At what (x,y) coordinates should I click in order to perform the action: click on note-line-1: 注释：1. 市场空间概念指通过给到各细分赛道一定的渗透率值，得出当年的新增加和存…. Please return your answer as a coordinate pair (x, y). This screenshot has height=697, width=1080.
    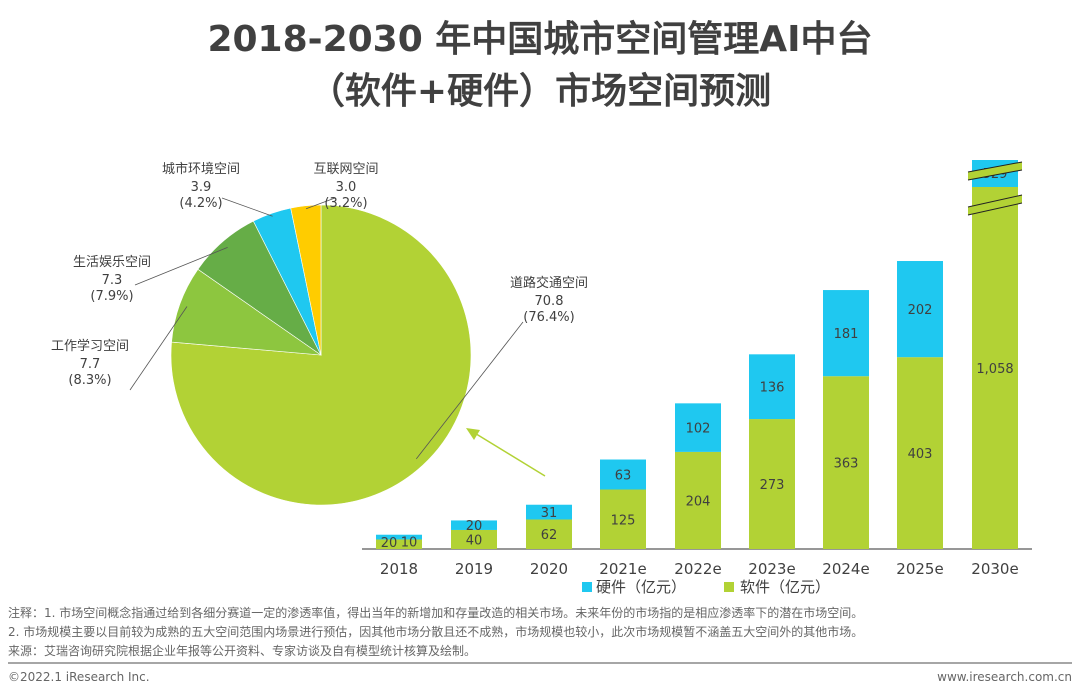
    Looking at the image, I should click on (436, 613).